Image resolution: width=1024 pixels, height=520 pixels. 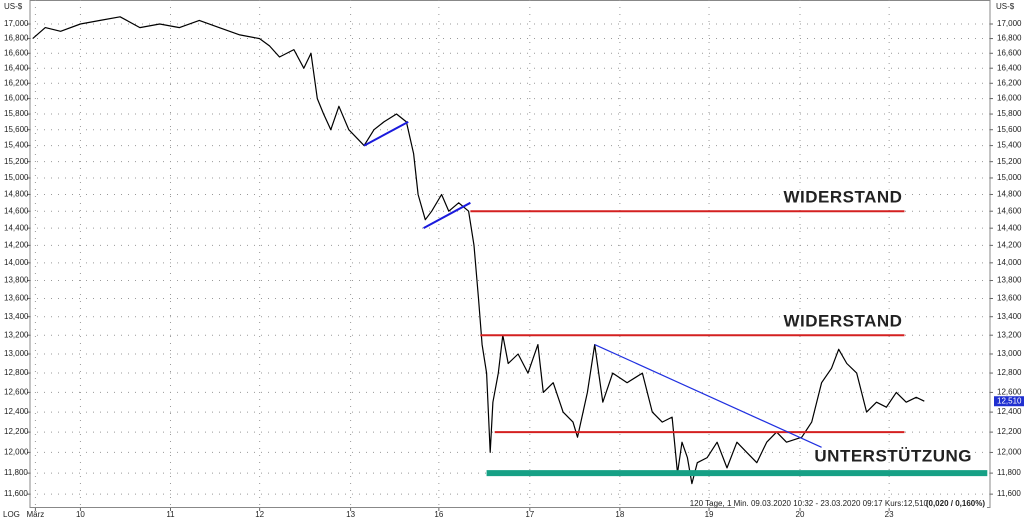 I want to click on footer-background, so click(x=861, y=503).